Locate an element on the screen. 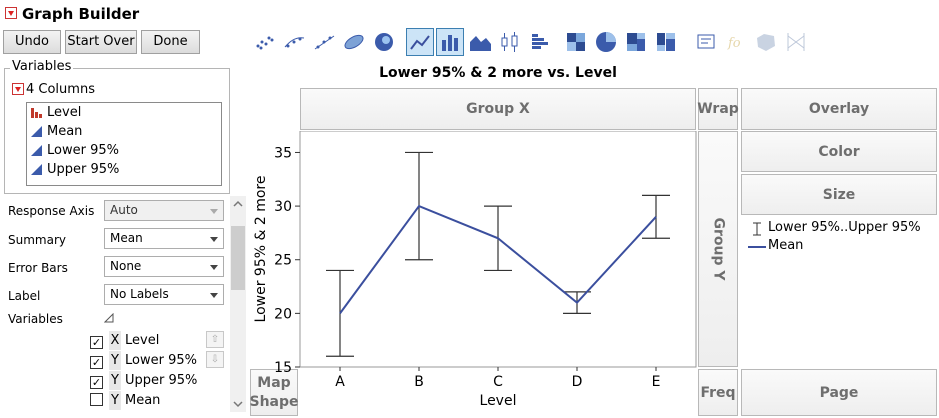 Image resolution: width=939 pixels, height=418 pixels. variables-section-label: Variables is located at coordinates (35, 319).